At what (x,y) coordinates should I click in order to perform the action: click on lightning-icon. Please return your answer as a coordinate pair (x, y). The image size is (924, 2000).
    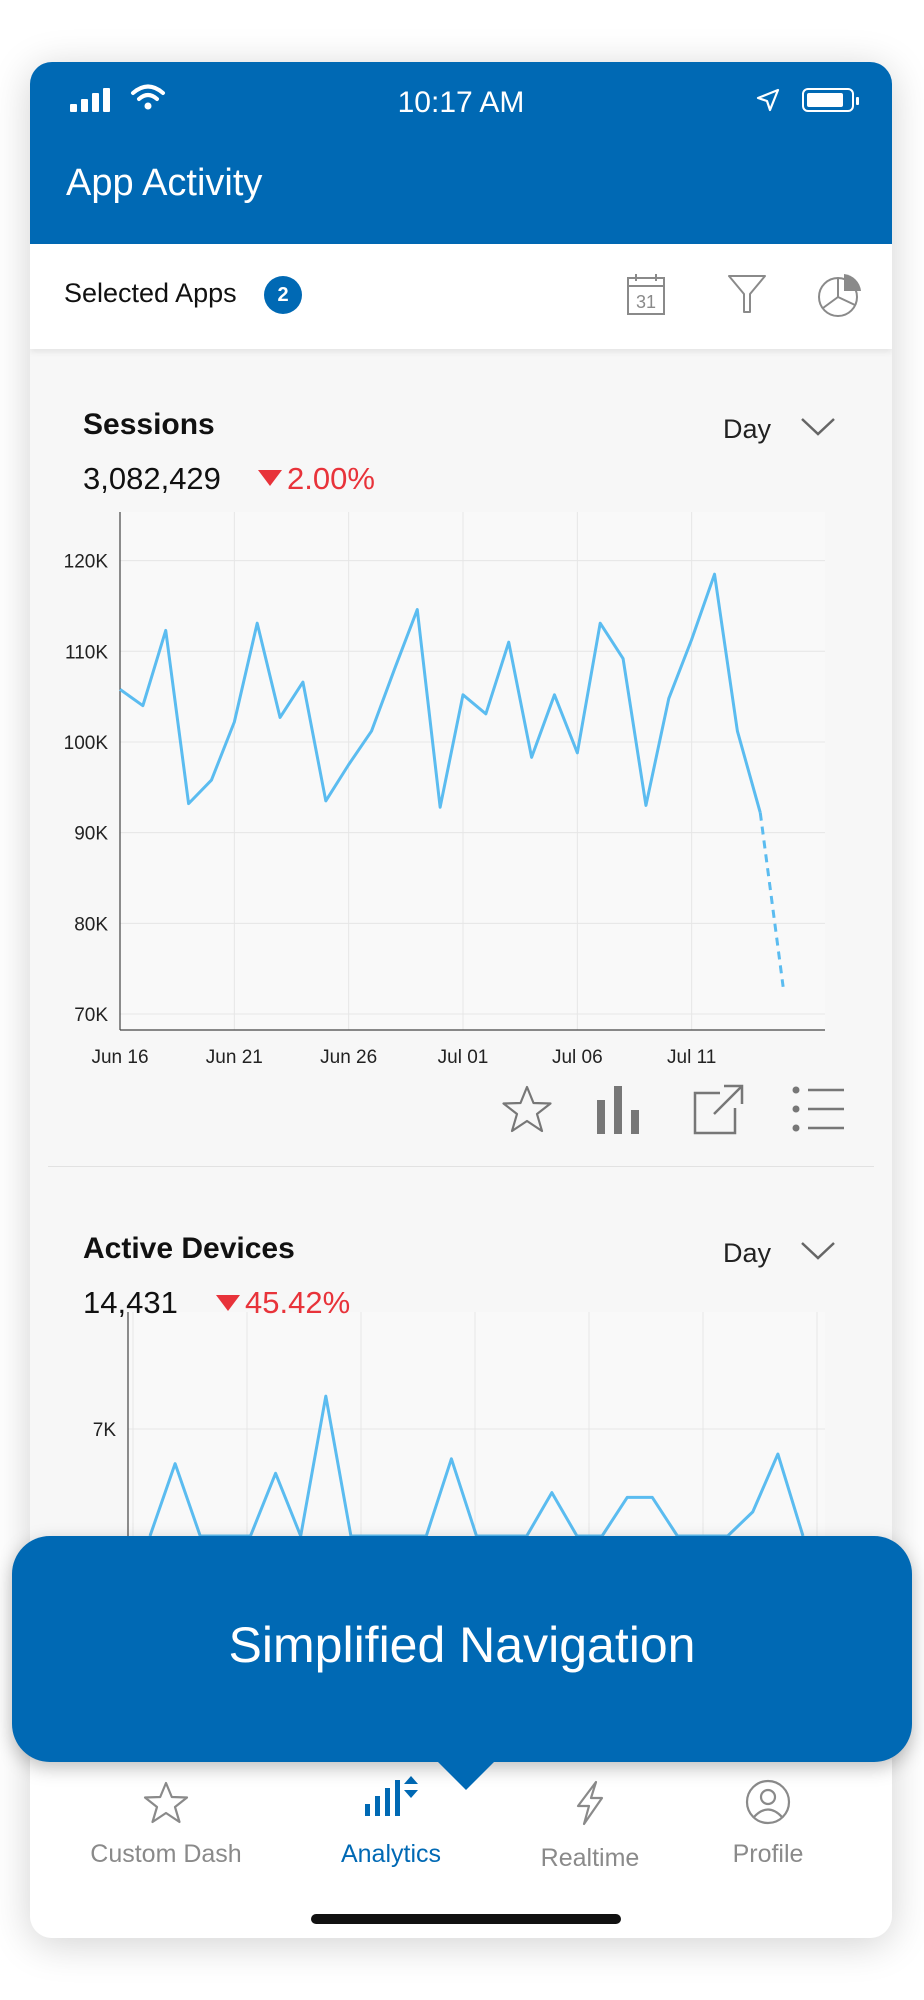
    Looking at the image, I should click on (590, 1803).